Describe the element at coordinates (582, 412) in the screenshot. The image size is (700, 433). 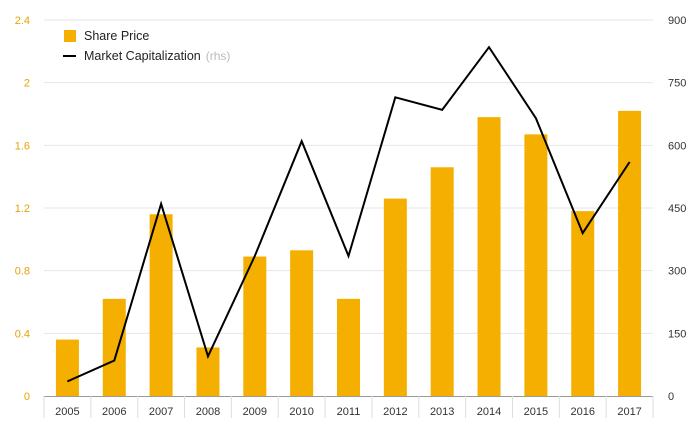
I see `x-tick-label-2016: 2016` at that location.